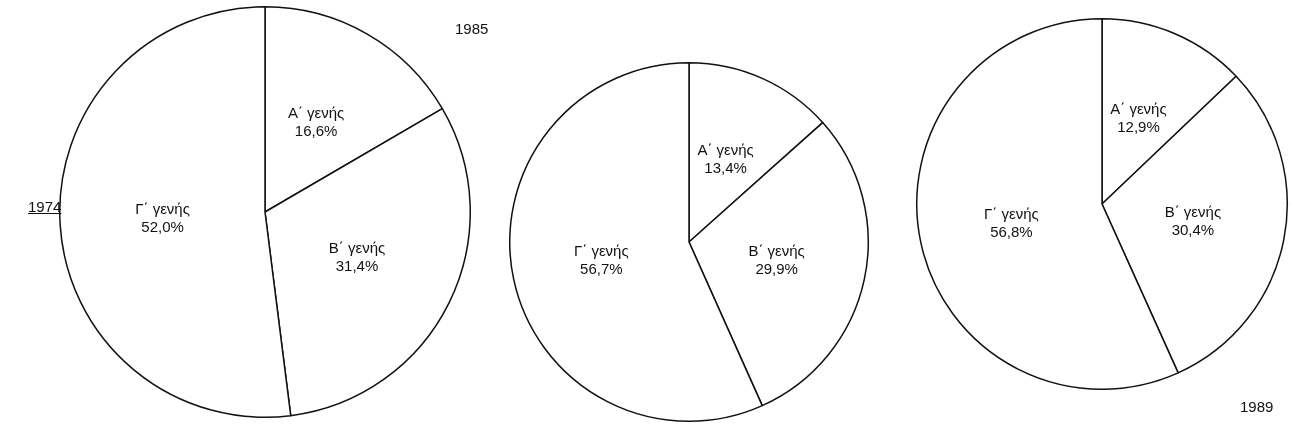 This screenshot has height=427, width=1294. What do you see at coordinates (776, 268) in the screenshot?
I see `data-label: 29,9%` at bounding box center [776, 268].